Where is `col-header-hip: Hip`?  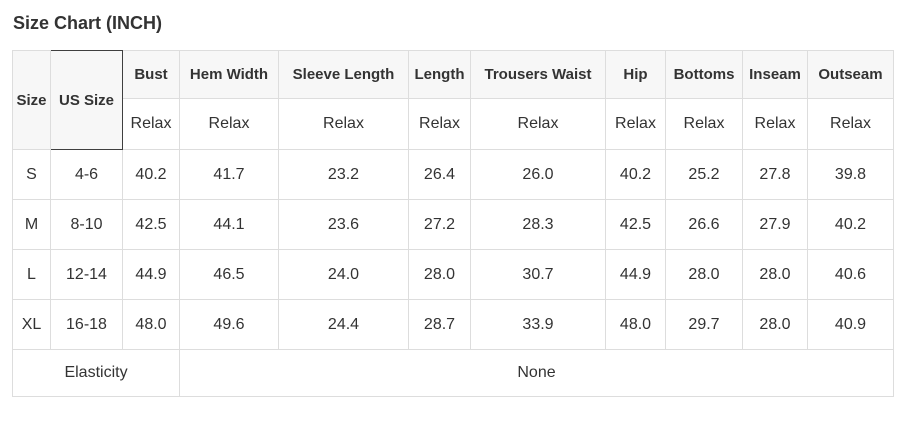
col-header-hip: Hip is located at coordinates (635, 74).